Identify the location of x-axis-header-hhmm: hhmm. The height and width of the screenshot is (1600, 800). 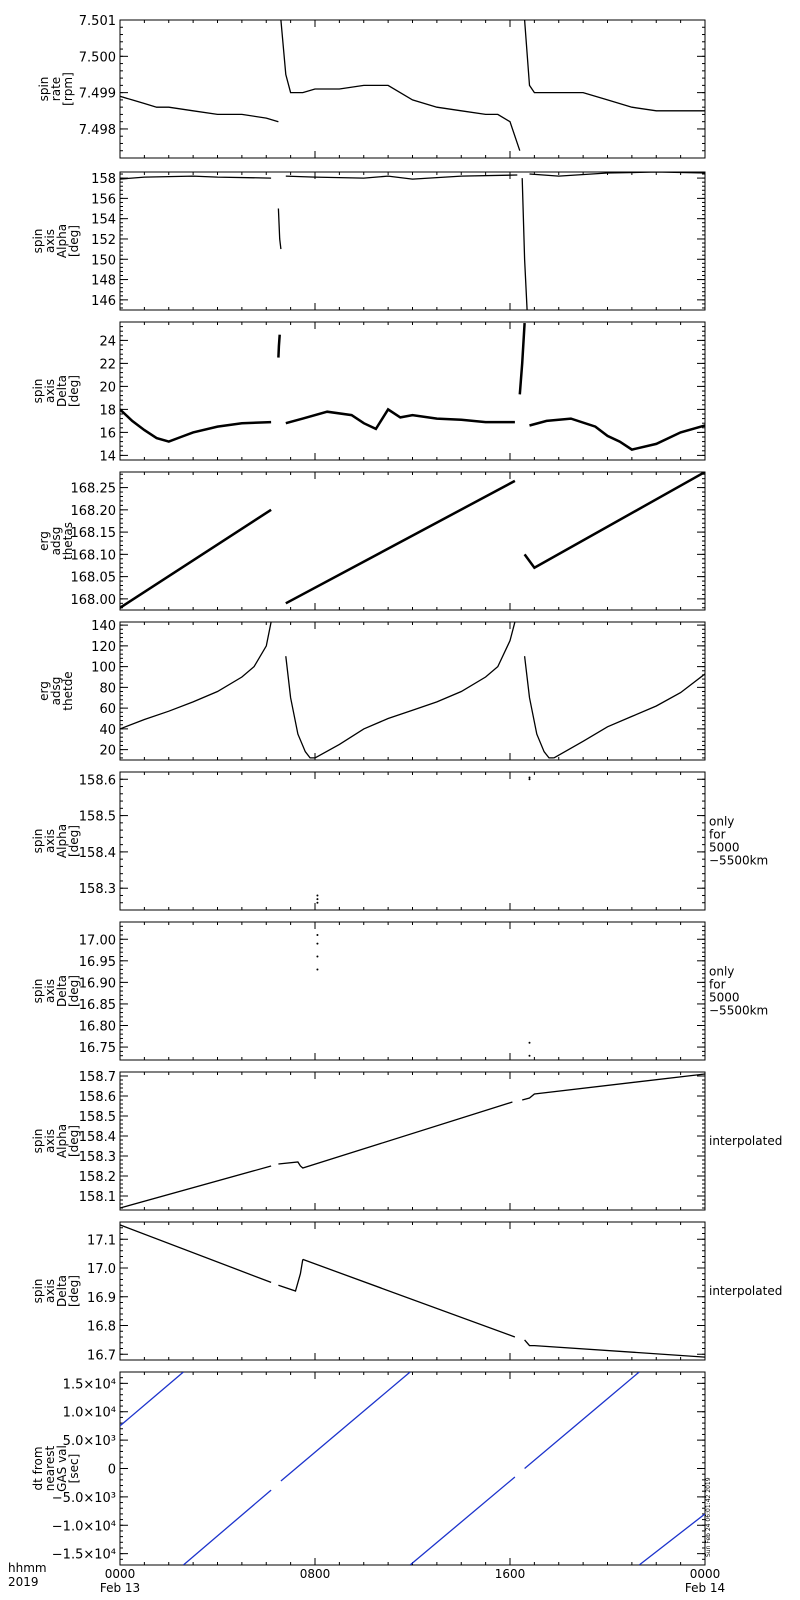
(27, 1568).